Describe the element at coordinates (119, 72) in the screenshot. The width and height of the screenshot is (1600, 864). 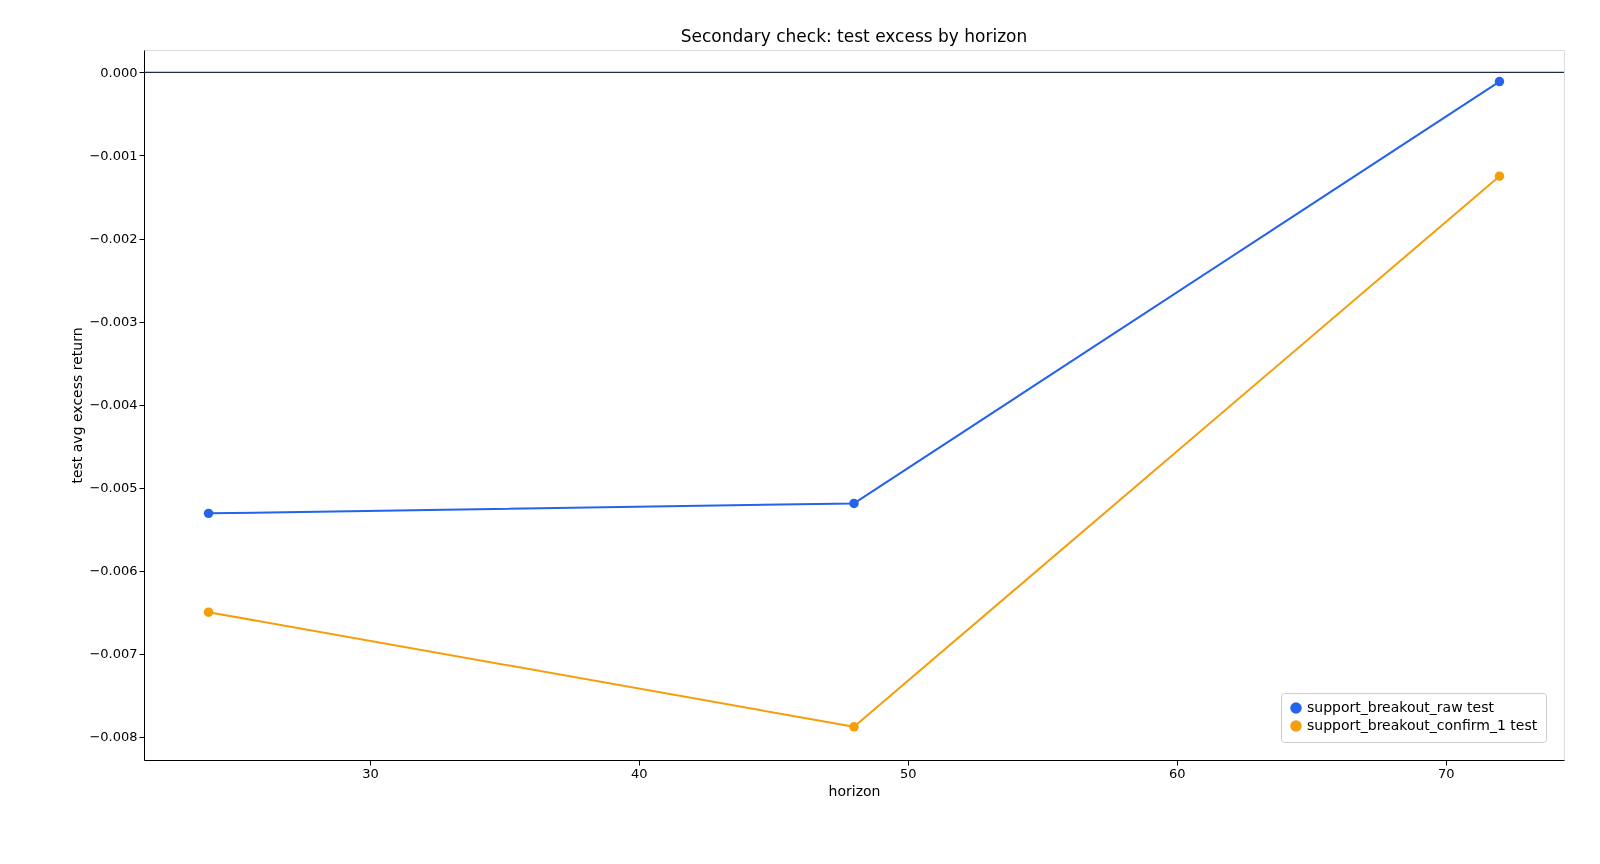
I see `y-tick-label: 0.000` at that location.